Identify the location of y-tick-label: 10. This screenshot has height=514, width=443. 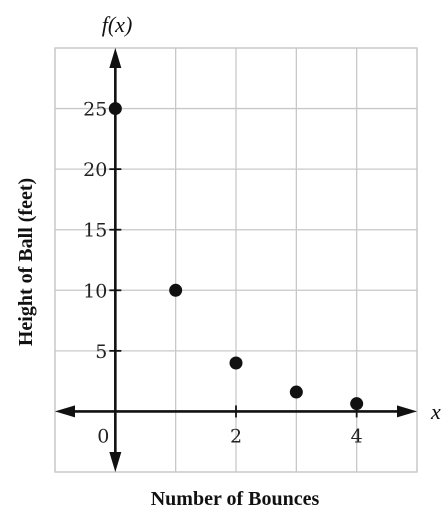
(95, 291).